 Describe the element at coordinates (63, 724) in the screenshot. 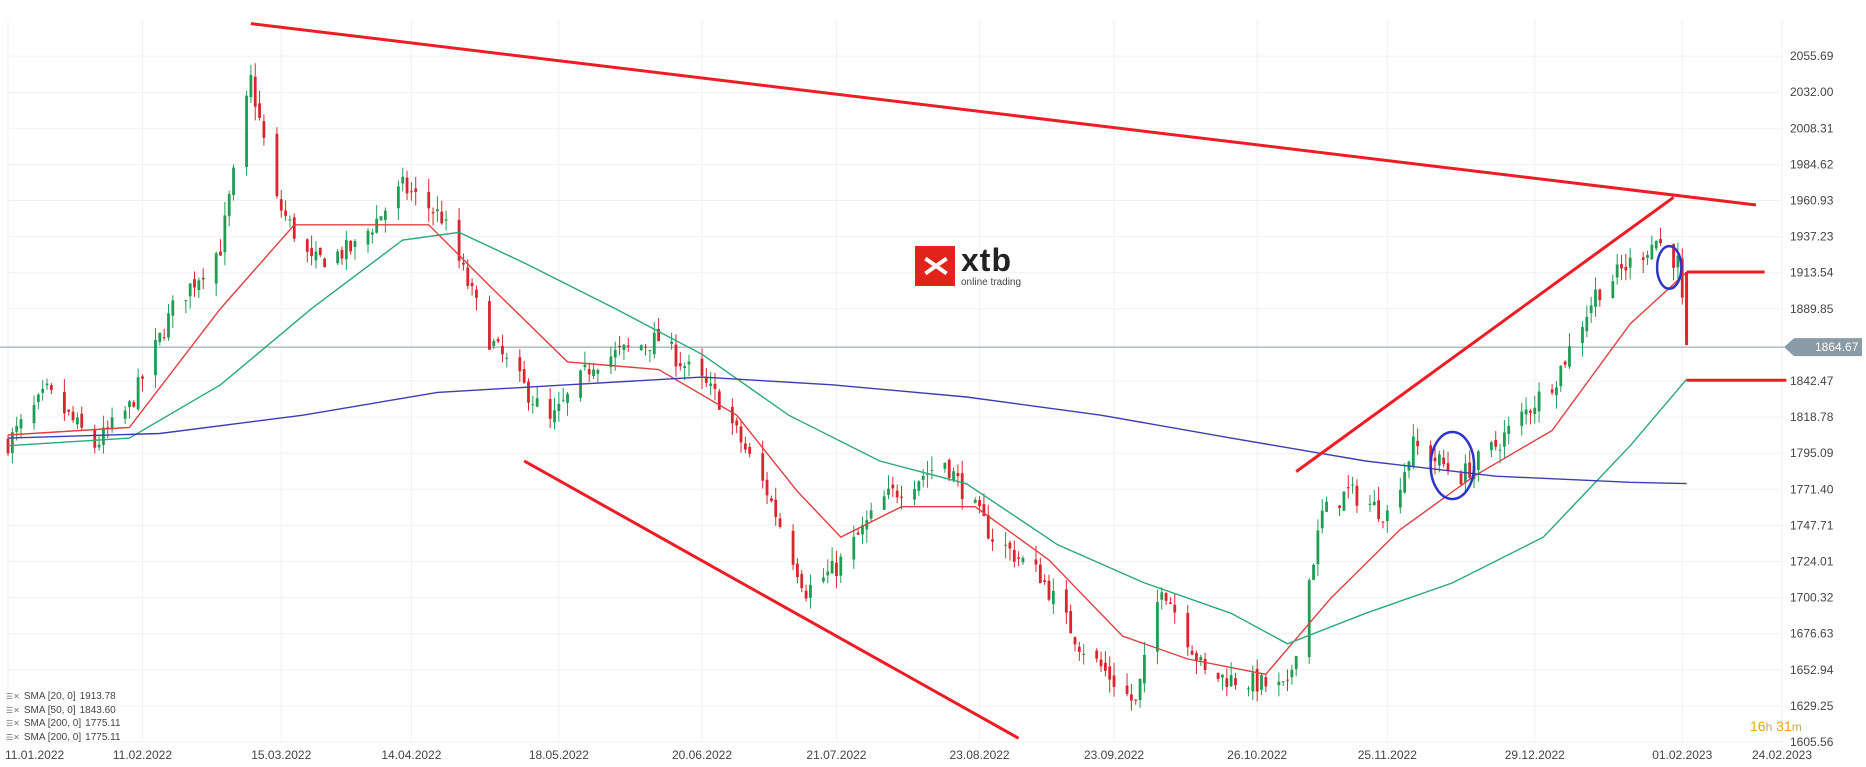

I see `legend-item-sma200: ☰✕ SMA [200, 0] 1775.11` at that location.